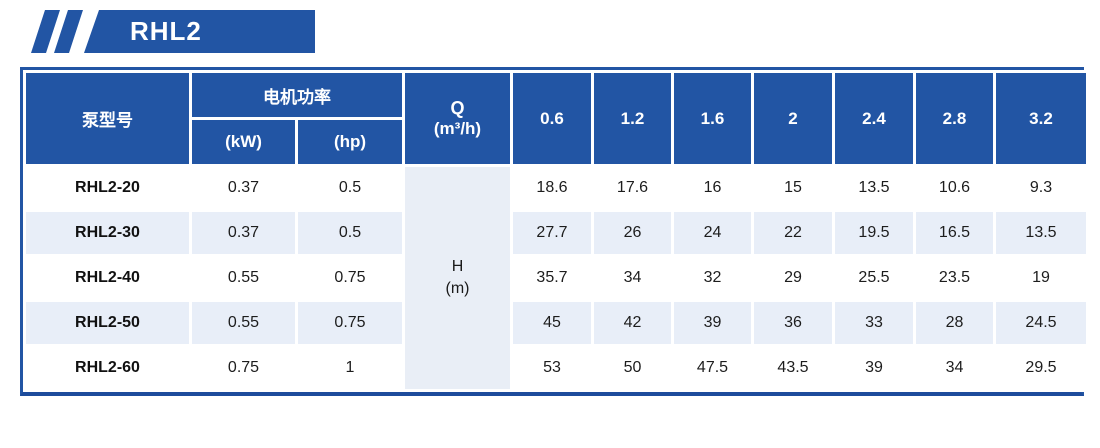 The height and width of the screenshot is (448, 1100). Describe the element at coordinates (243, 142) in the screenshot. I see `header-kw: (kW)` at that location.